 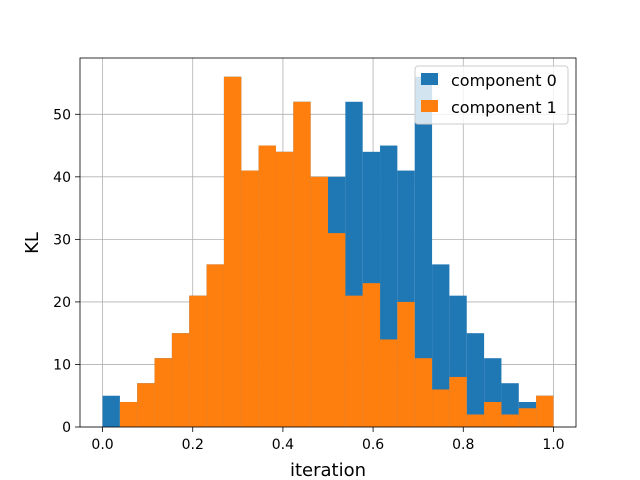 I want to click on y-tick-label: 30, so click(x=62, y=240).